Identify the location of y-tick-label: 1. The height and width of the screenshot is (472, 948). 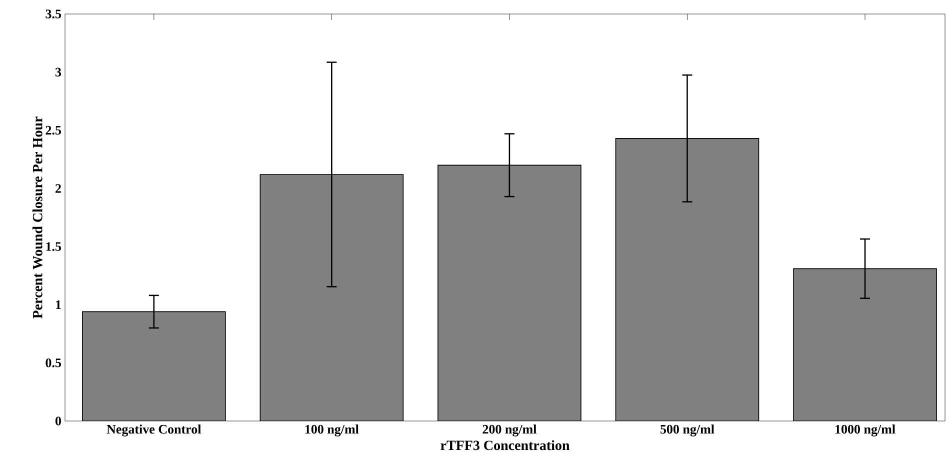
(58, 305).